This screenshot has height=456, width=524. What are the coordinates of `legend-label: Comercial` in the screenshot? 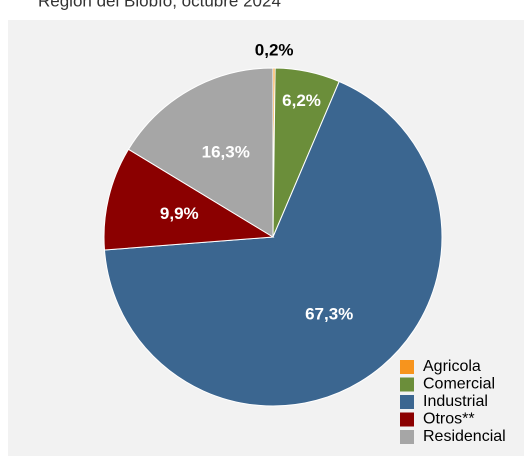 It's located at (459, 384).